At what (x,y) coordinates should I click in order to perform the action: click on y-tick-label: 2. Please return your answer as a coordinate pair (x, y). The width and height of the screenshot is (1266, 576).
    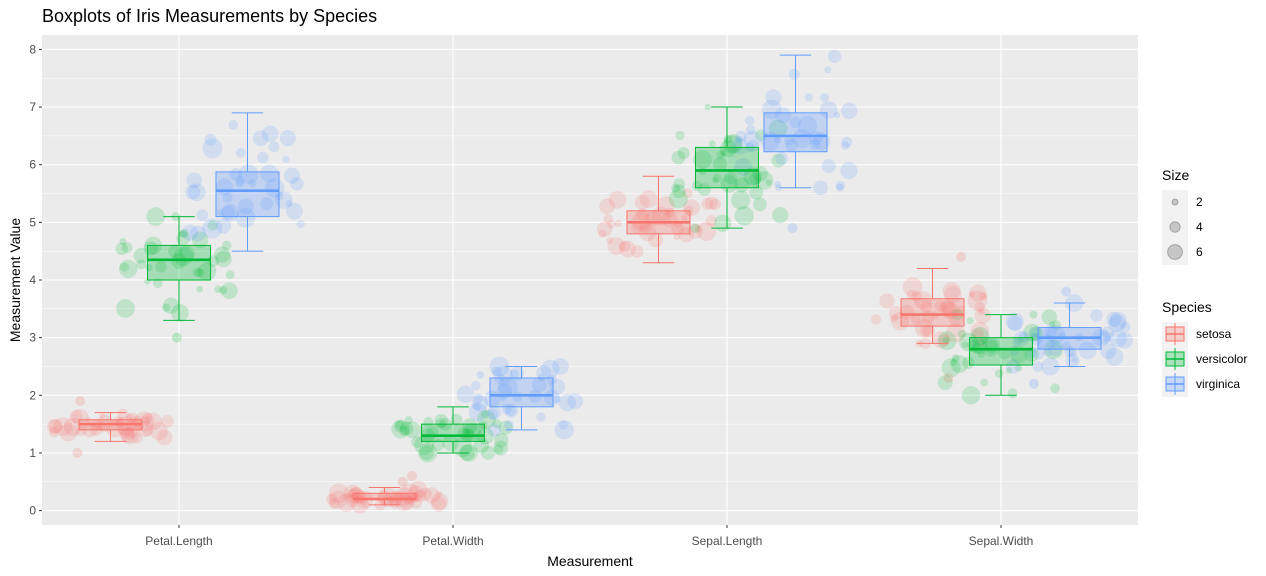
    Looking at the image, I should click on (32, 395).